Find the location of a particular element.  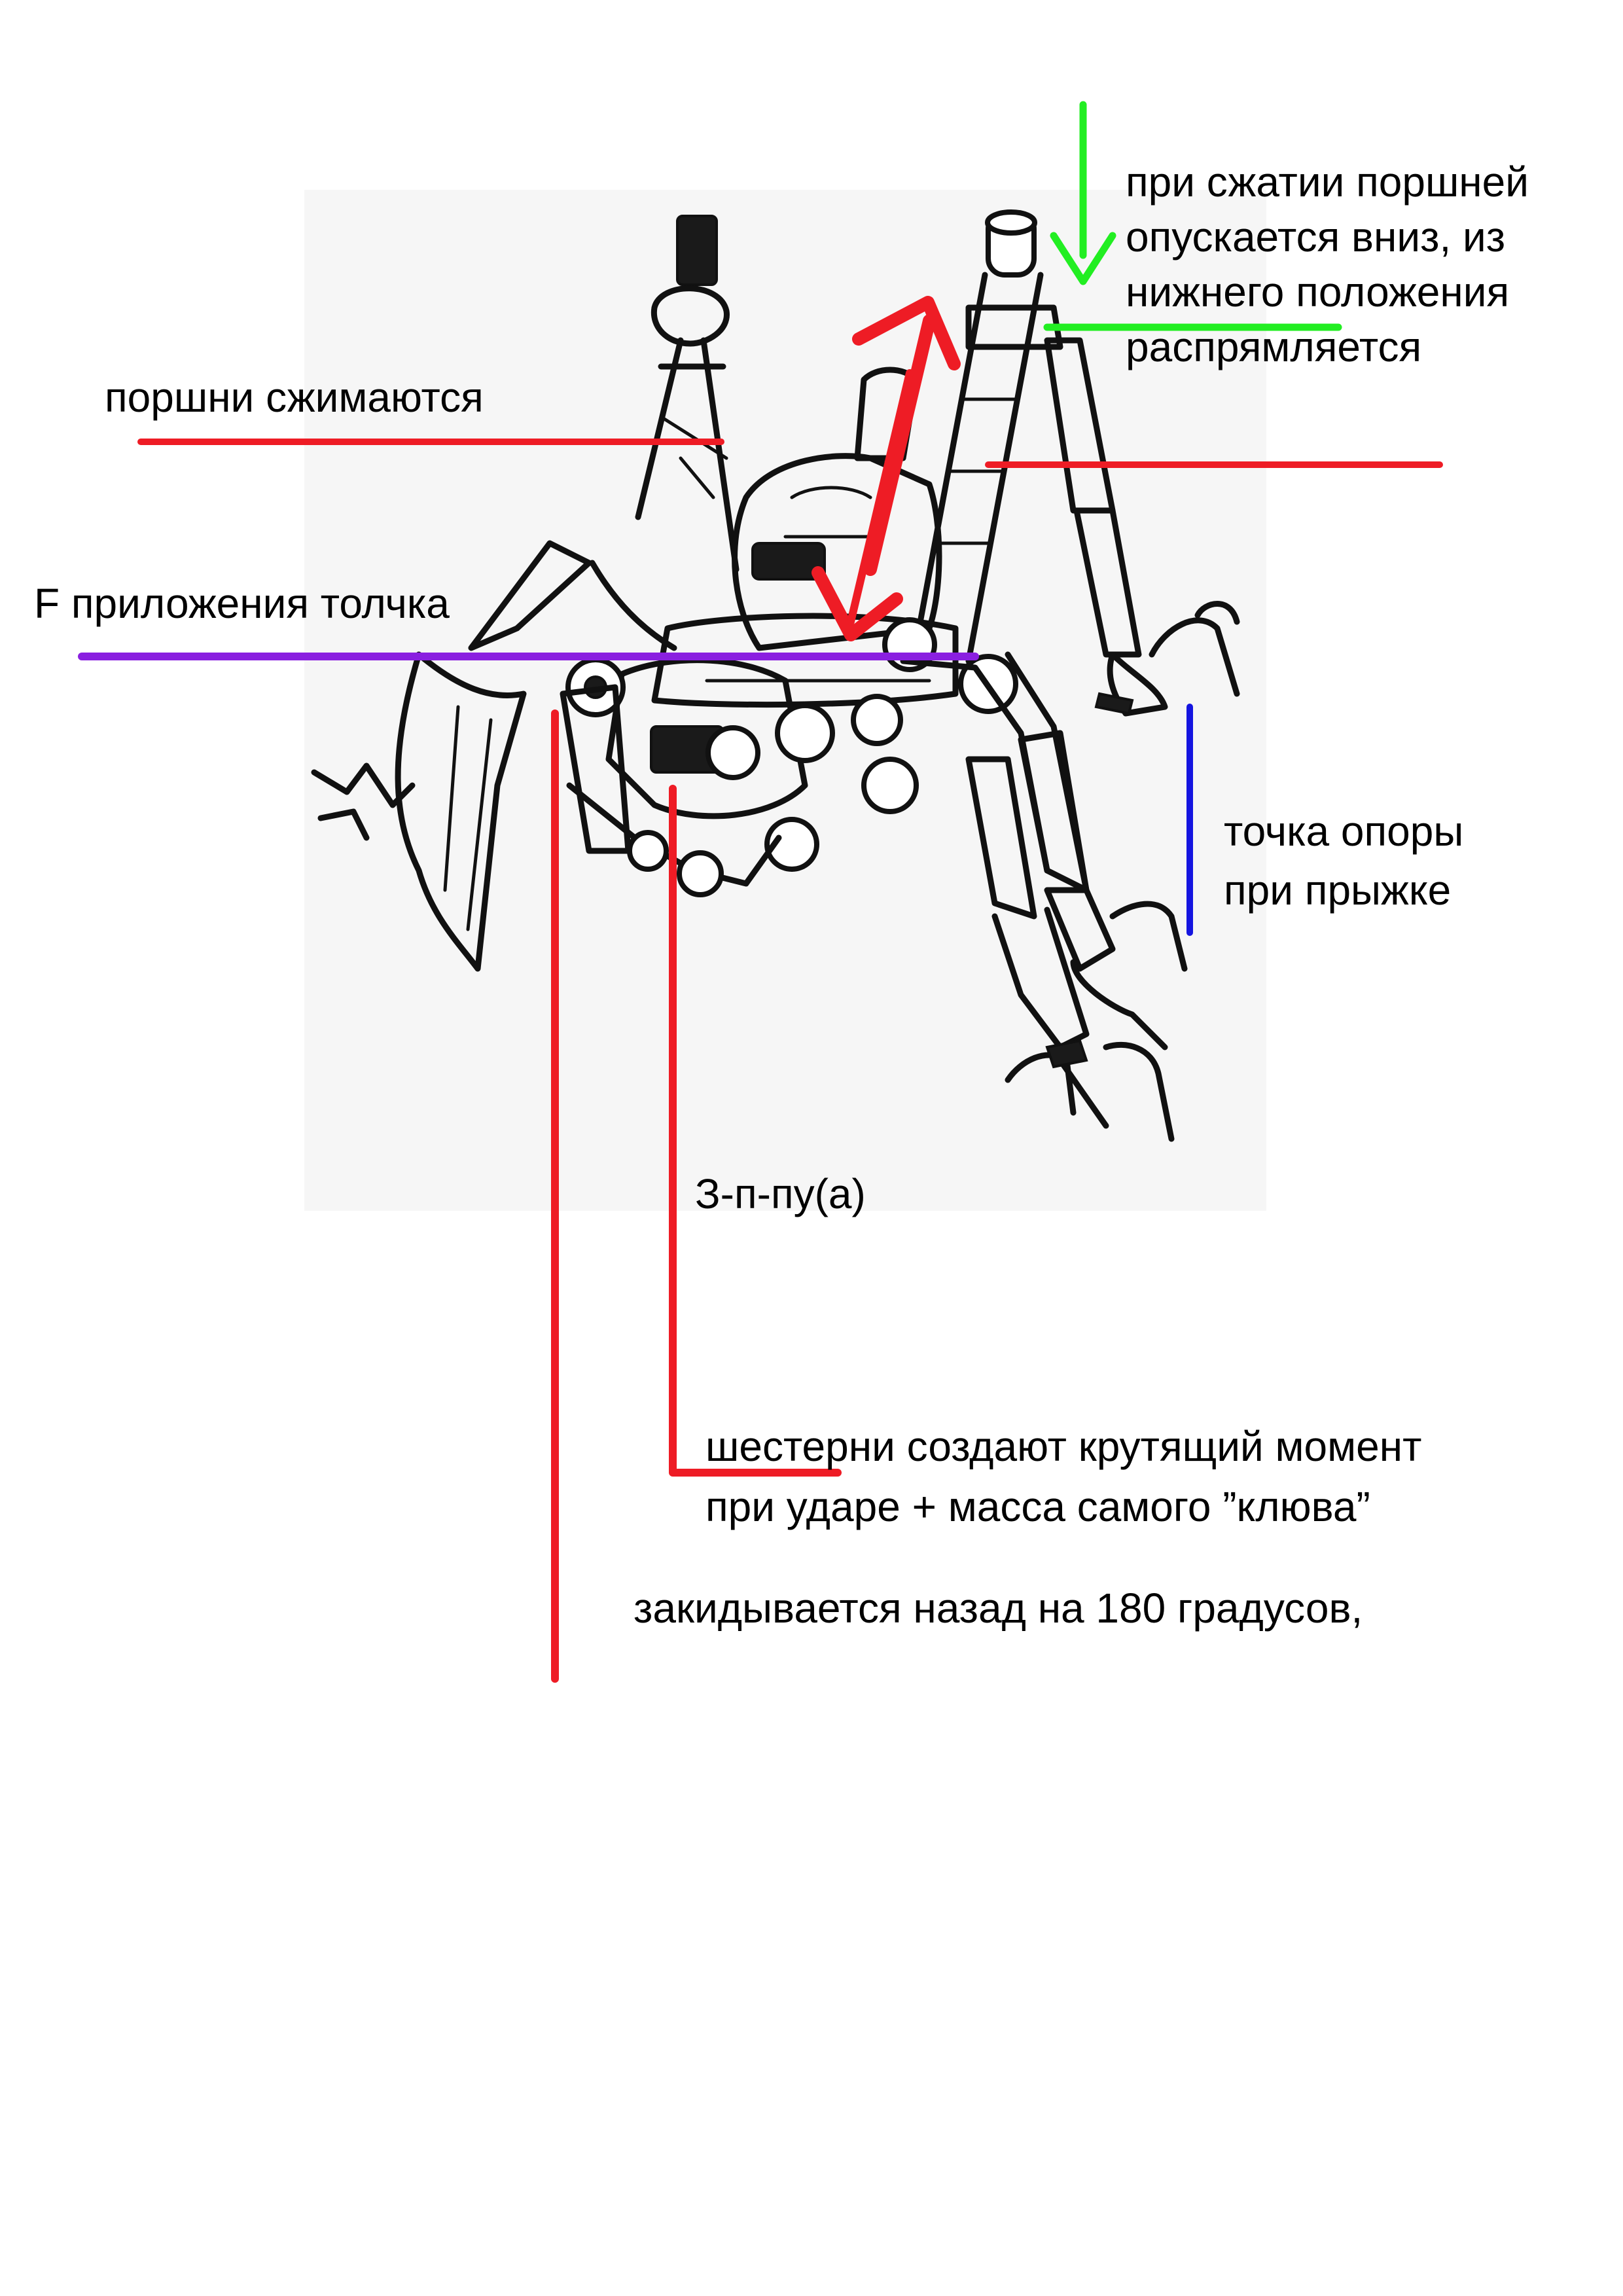

left-crest is located at coordinates (494, 756).